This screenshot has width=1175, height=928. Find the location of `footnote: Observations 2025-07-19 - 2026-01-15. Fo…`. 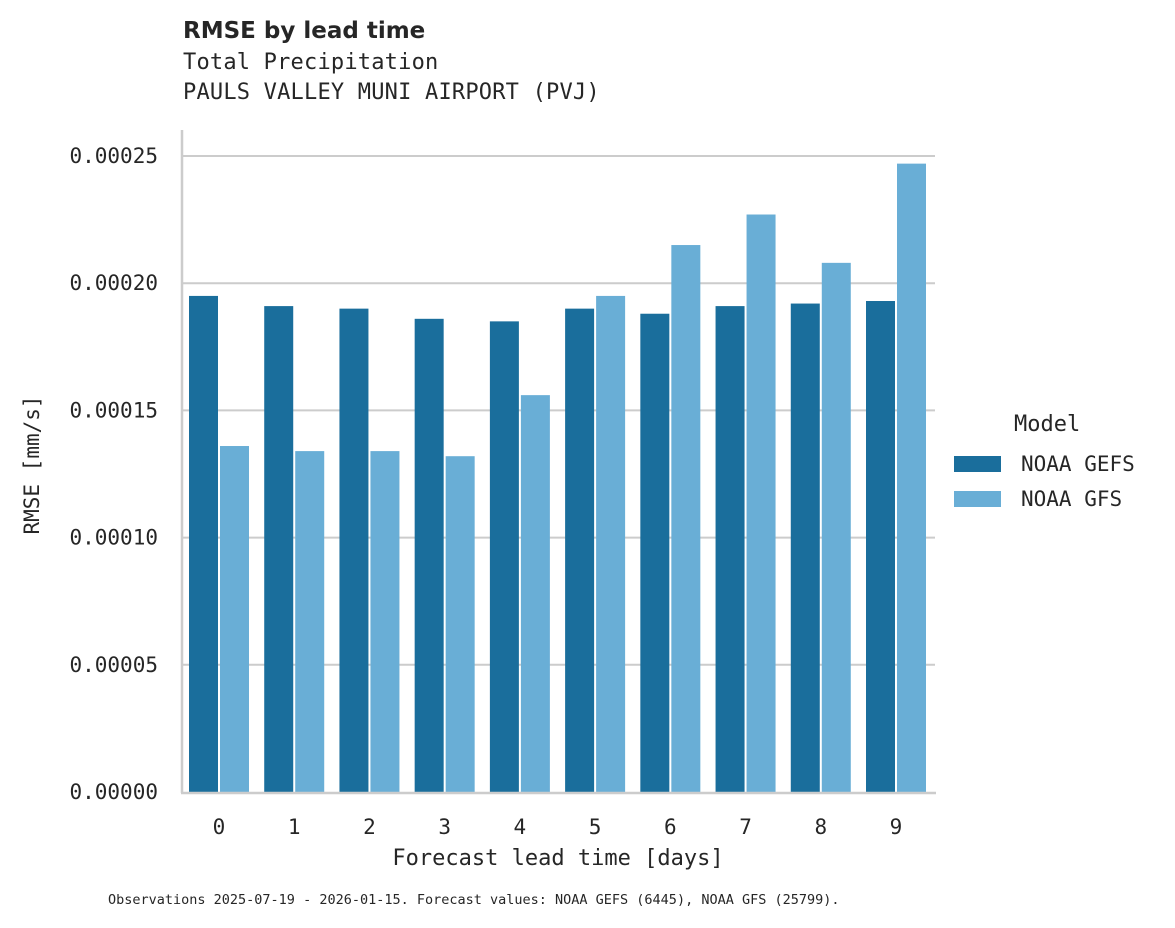

footnote: Observations 2025-07-19 - 2026-01-15. Fo… is located at coordinates (474, 900).